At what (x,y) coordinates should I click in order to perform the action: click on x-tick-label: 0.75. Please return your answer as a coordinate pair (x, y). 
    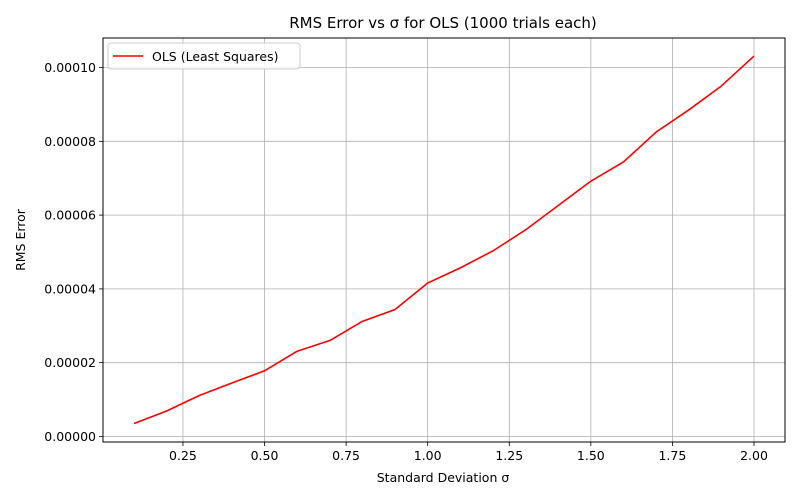
    Looking at the image, I should click on (346, 455).